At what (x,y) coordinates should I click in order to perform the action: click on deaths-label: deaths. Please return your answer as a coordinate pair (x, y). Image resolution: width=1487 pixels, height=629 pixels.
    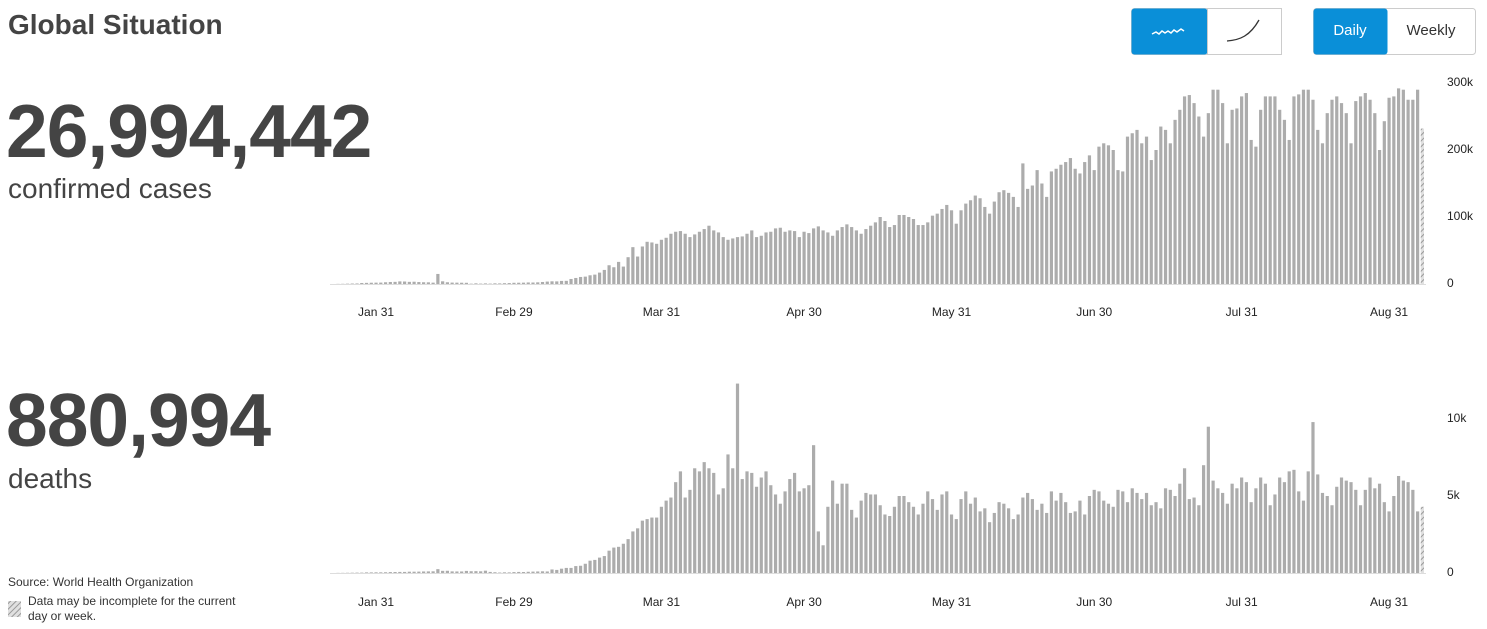
    Looking at the image, I should click on (50, 478).